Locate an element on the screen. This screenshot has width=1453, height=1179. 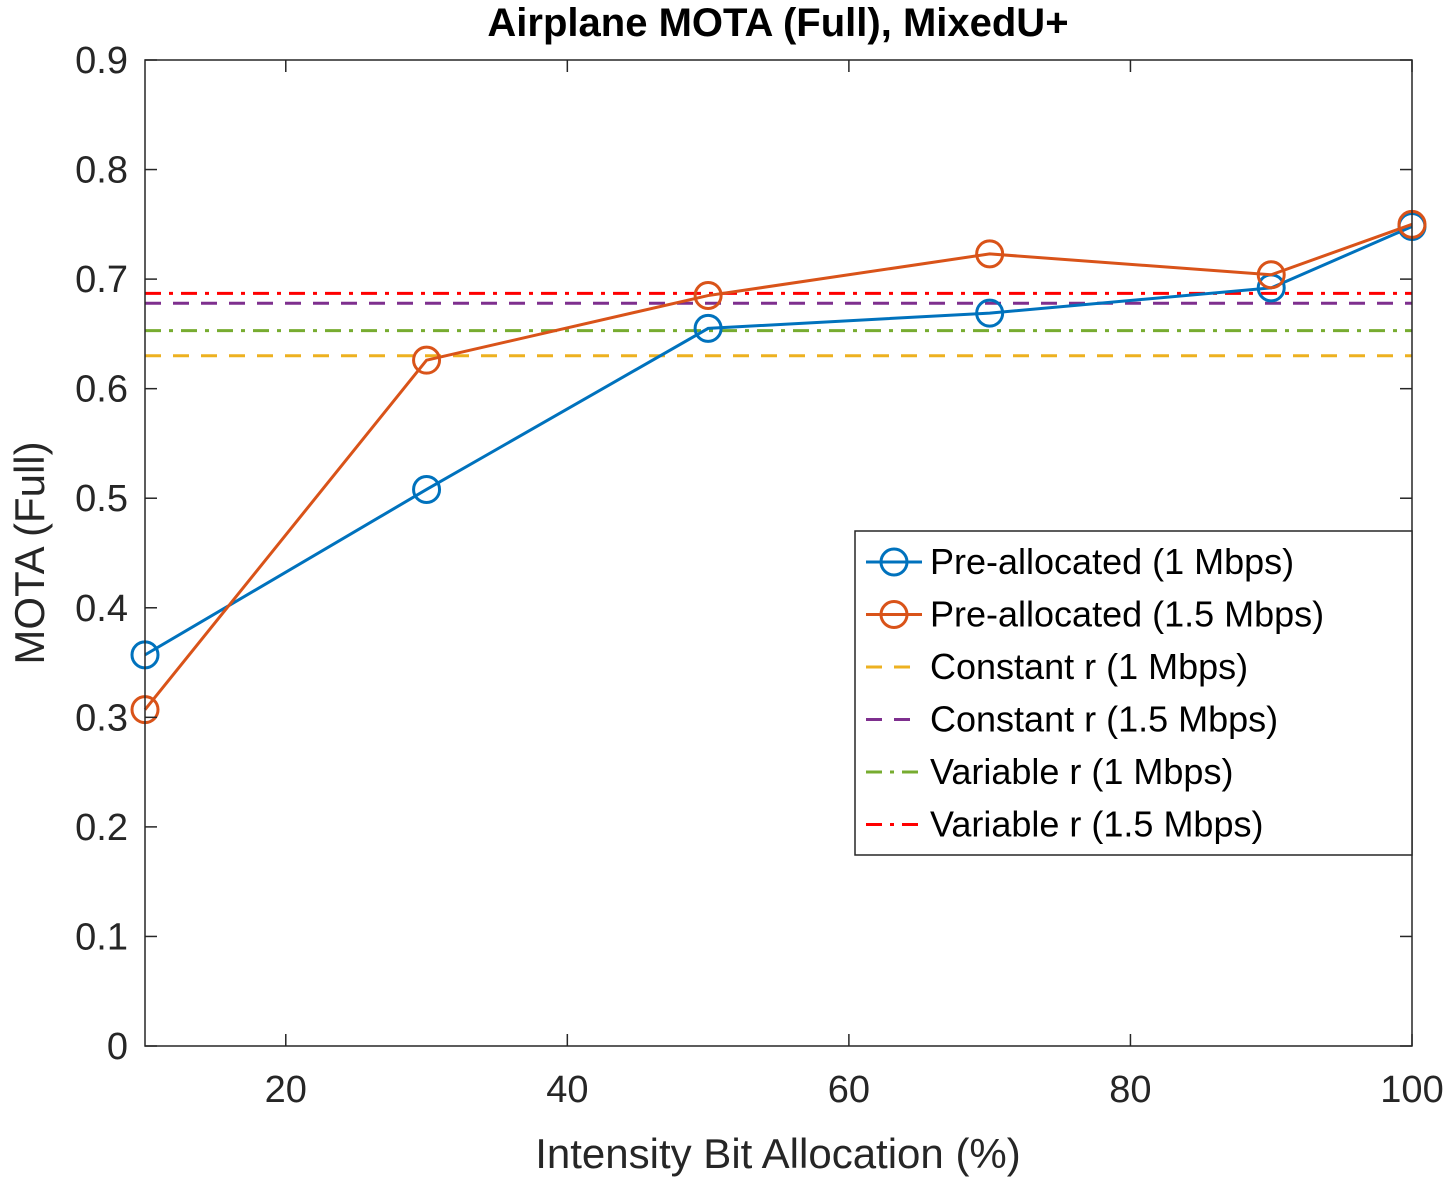
y-tick-label: 0.3 is located at coordinates (101, 718).